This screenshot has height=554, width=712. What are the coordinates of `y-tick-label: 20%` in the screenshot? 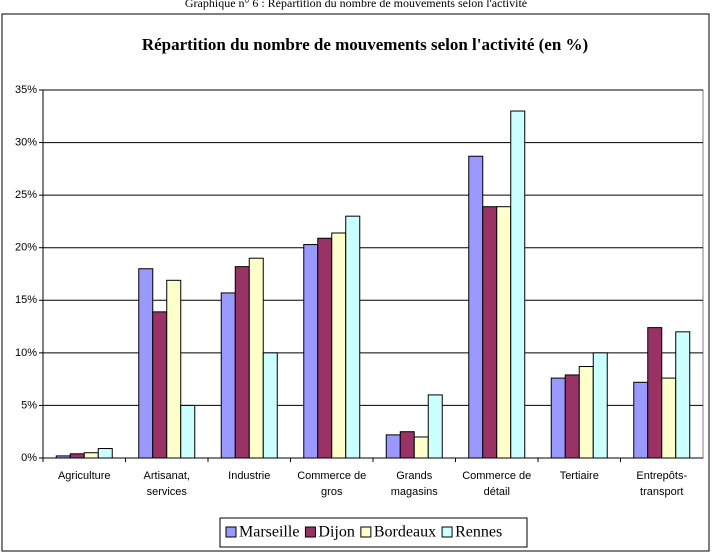 It's located at (26, 248).